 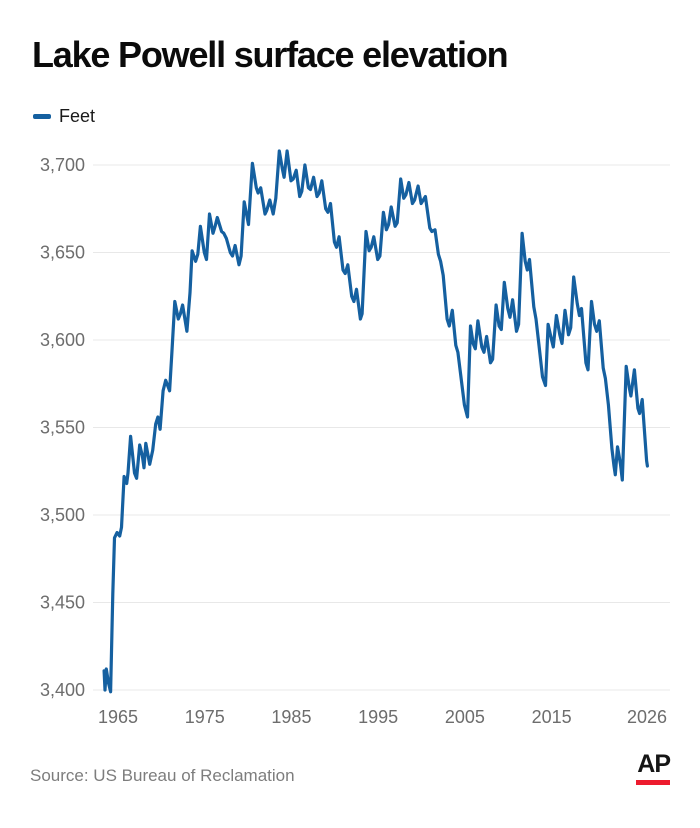 What do you see at coordinates (62, 428) in the screenshot?
I see `y-tick-label: 3,550` at bounding box center [62, 428].